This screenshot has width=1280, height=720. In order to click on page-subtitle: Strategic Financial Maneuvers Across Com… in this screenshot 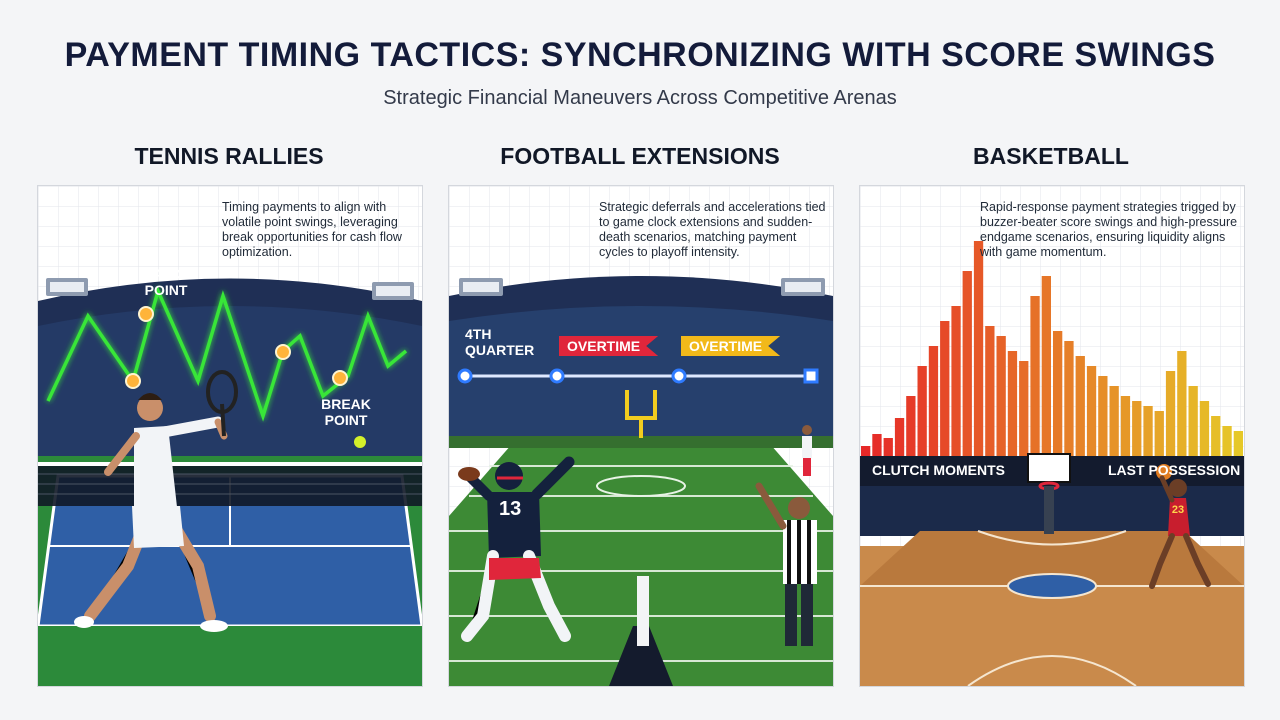, I will do `click(640, 98)`.